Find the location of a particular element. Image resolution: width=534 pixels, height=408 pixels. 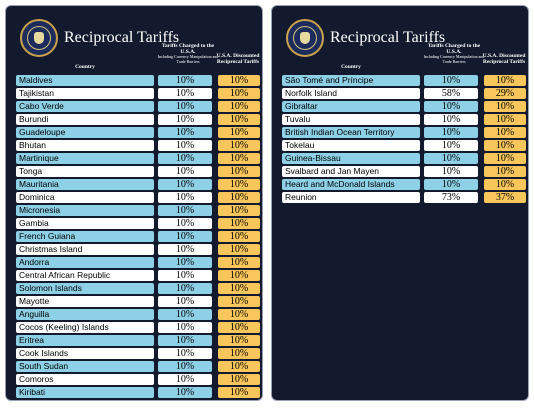

country-cell: Martinique is located at coordinates (85, 158).